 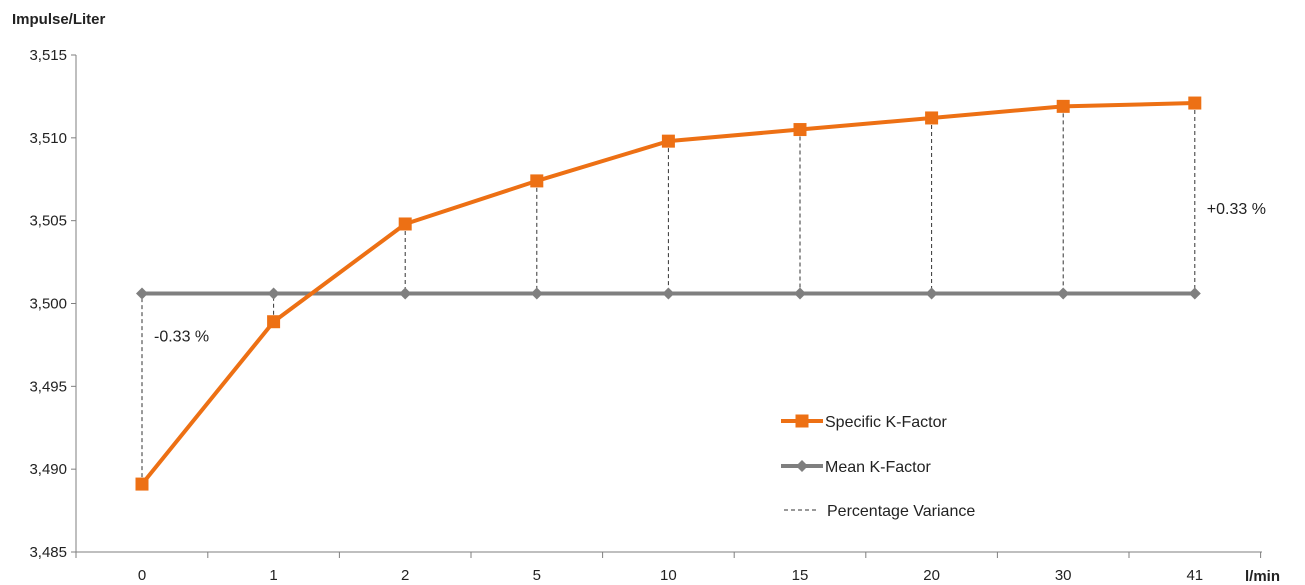 I want to click on x-tick-label: 5, so click(x=537, y=575).